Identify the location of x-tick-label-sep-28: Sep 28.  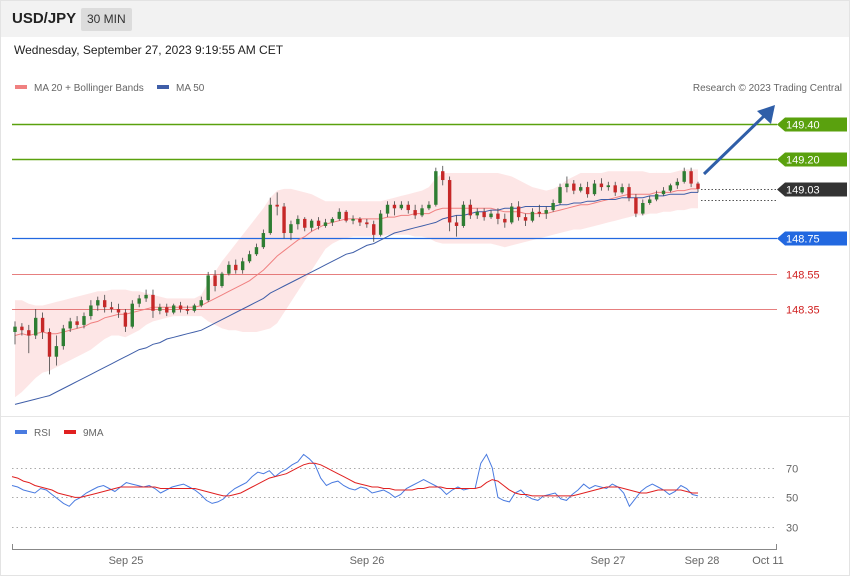
(702, 561).